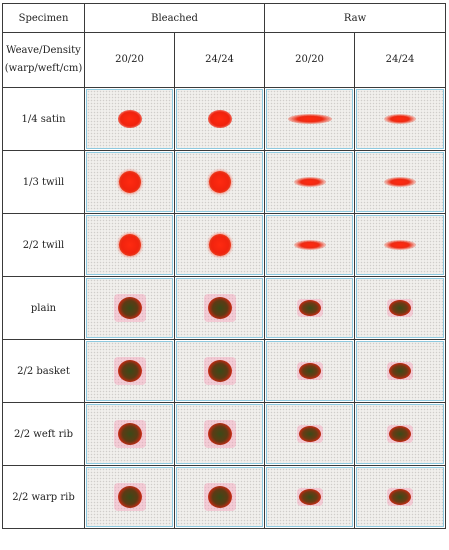  I want to click on table-row: 2/2 twill, so click(224, 245).